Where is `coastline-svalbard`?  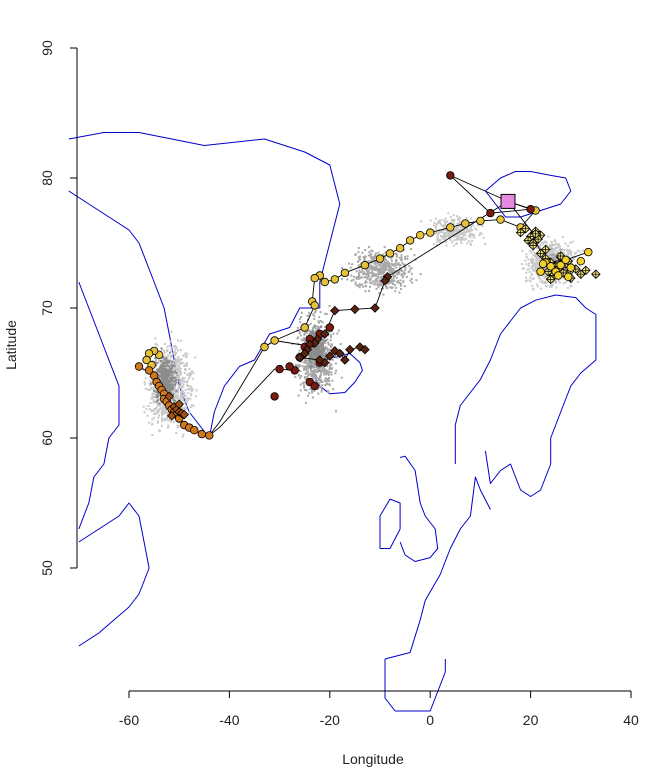 coastline-svalbard is located at coordinates (528, 194).